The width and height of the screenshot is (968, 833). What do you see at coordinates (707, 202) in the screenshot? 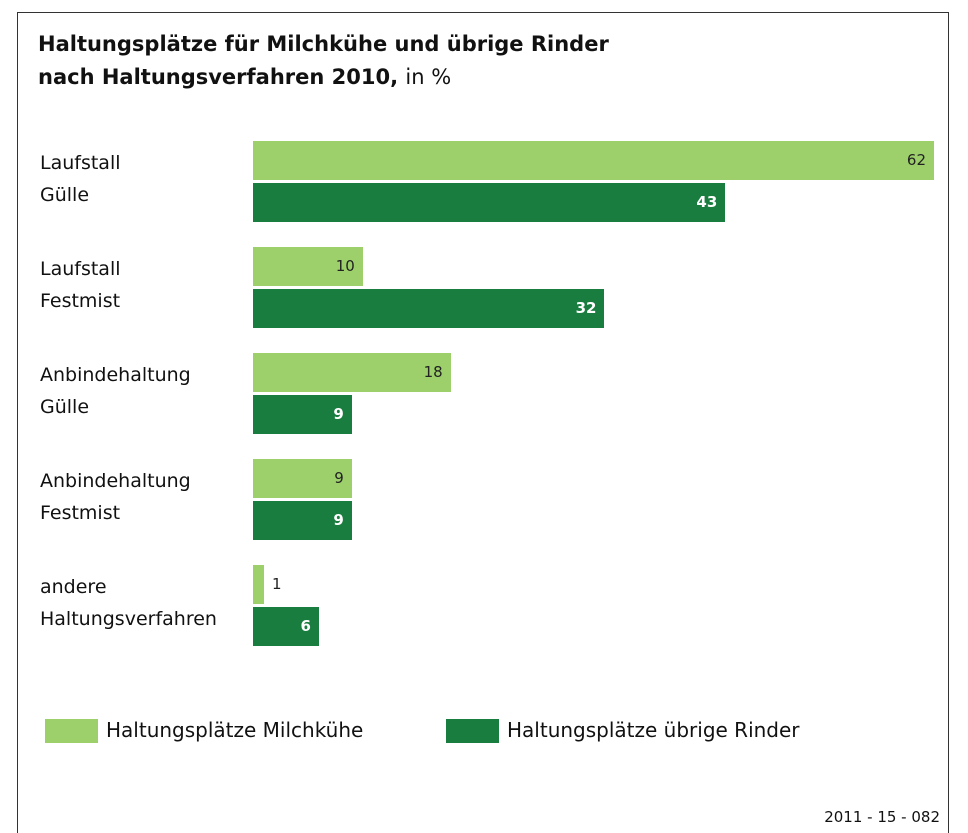
I see `value-label: 43` at bounding box center [707, 202].